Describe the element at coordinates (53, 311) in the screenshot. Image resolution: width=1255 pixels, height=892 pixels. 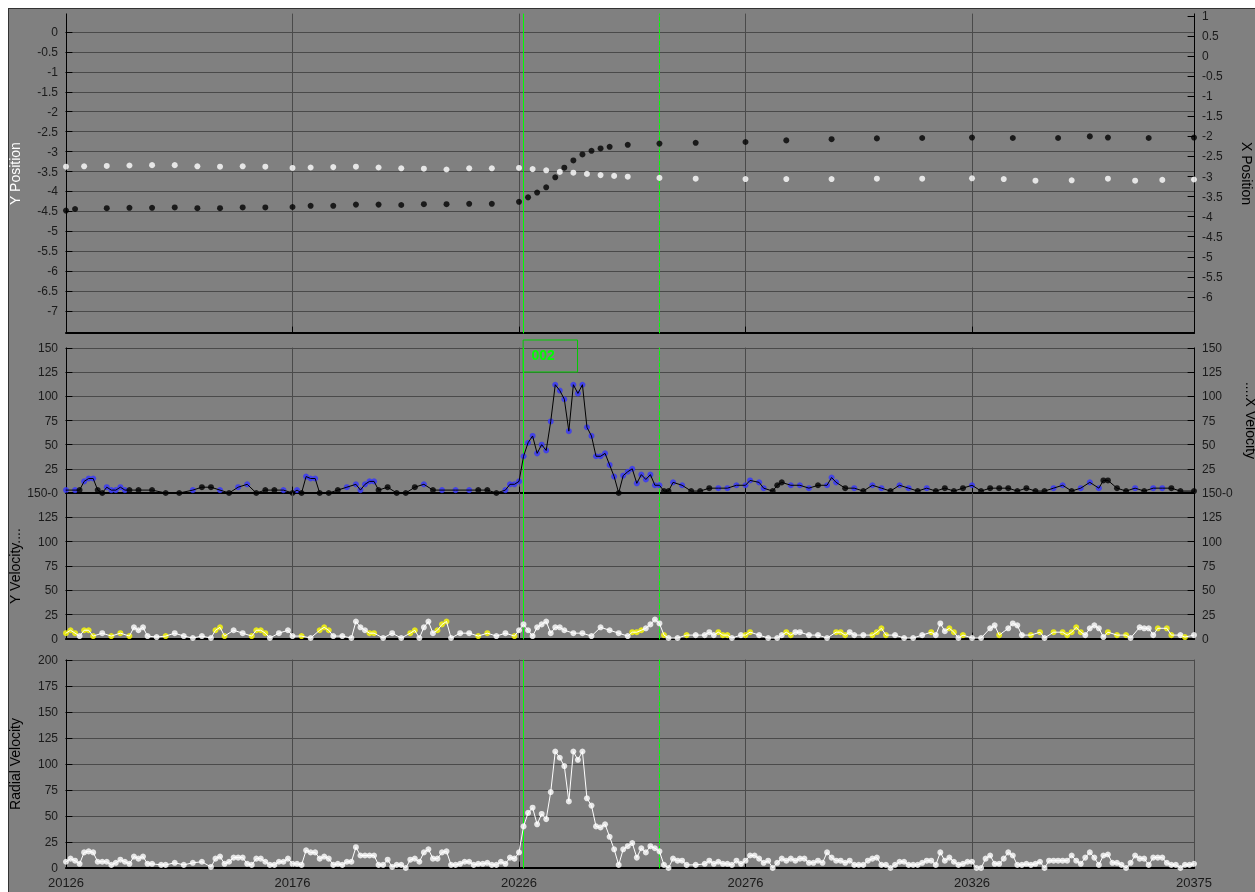
I see `y-tick-label: -7` at that location.